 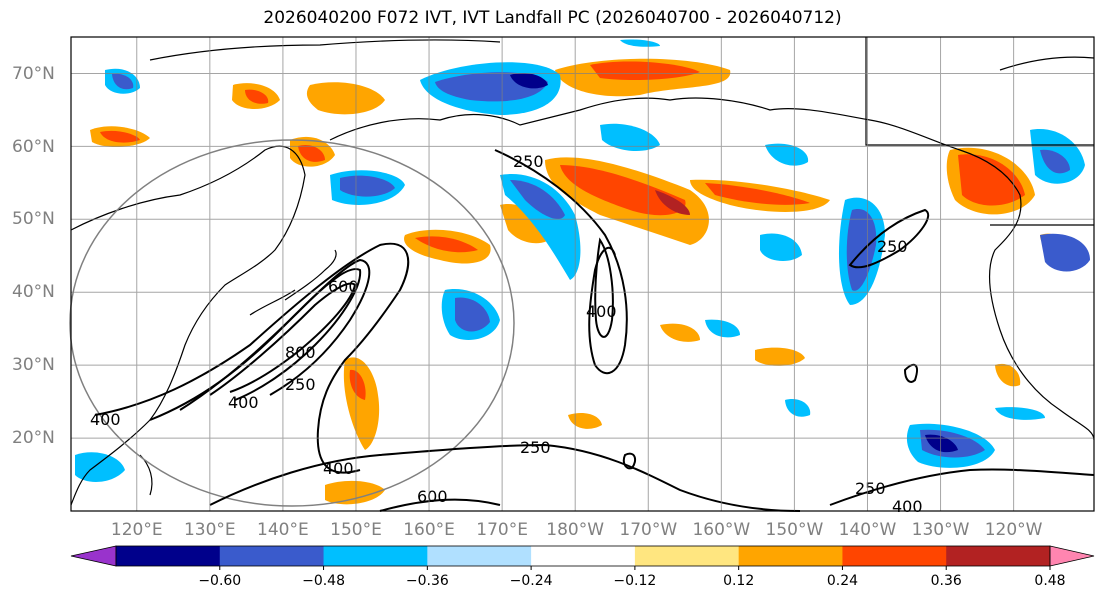 What do you see at coordinates (505, 477) in the screenshot?
I see `contour-250-south` at bounding box center [505, 477].